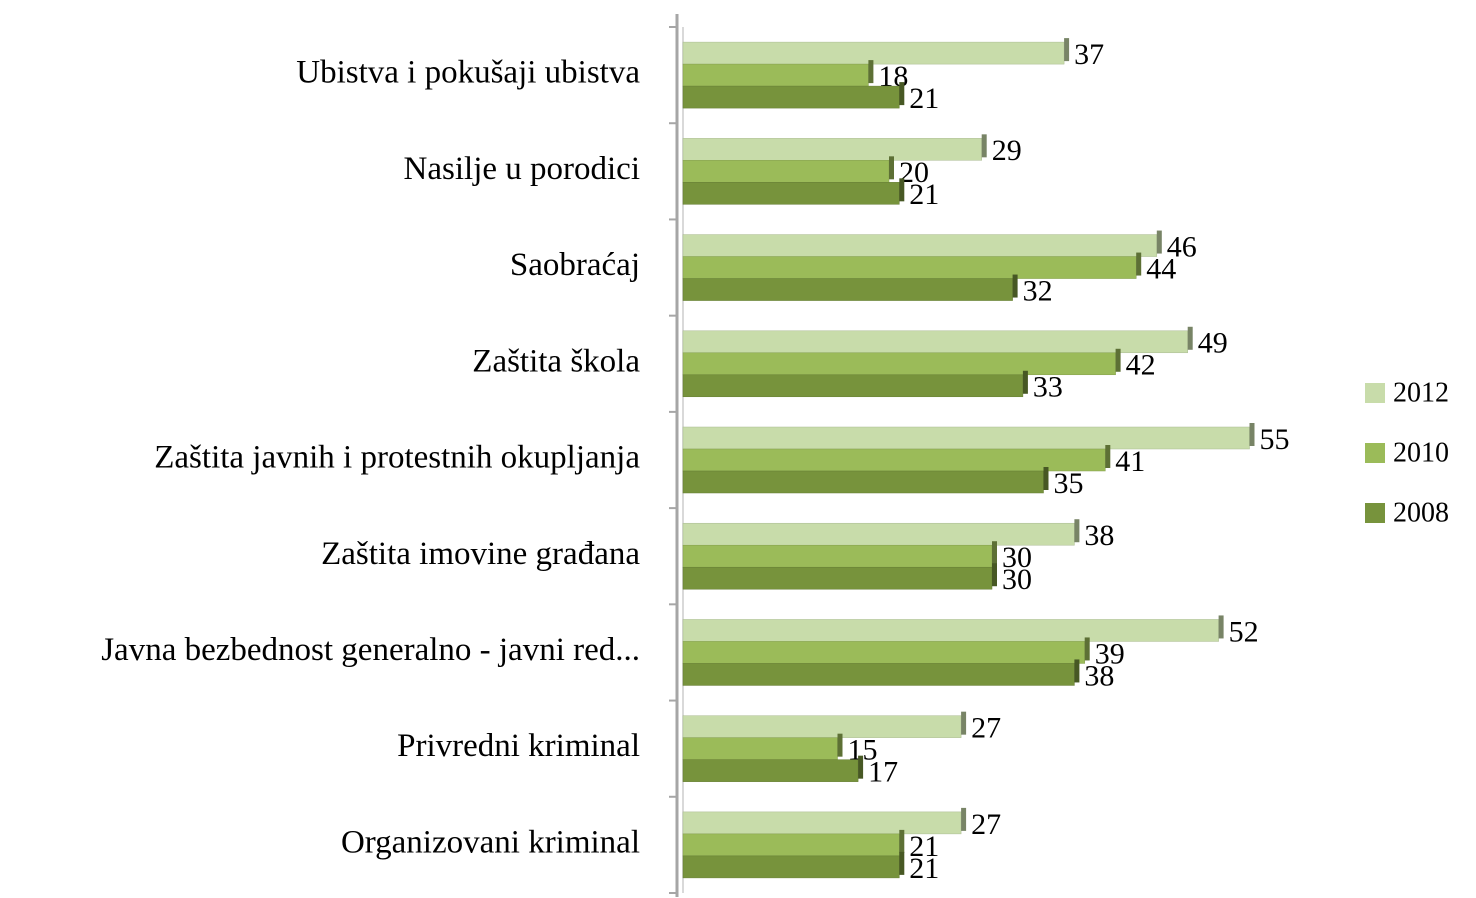 This screenshot has width=1476, height=898. What do you see at coordinates (1089, 54) in the screenshot?
I see `value-label: 37` at bounding box center [1089, 54].